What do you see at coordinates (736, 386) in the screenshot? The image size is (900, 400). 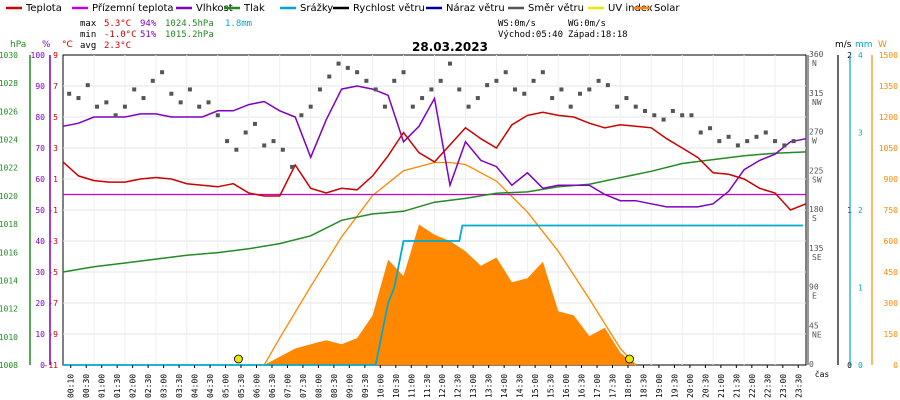 I see `x-tick-label: 21:30` at bounding box center [736, 386].